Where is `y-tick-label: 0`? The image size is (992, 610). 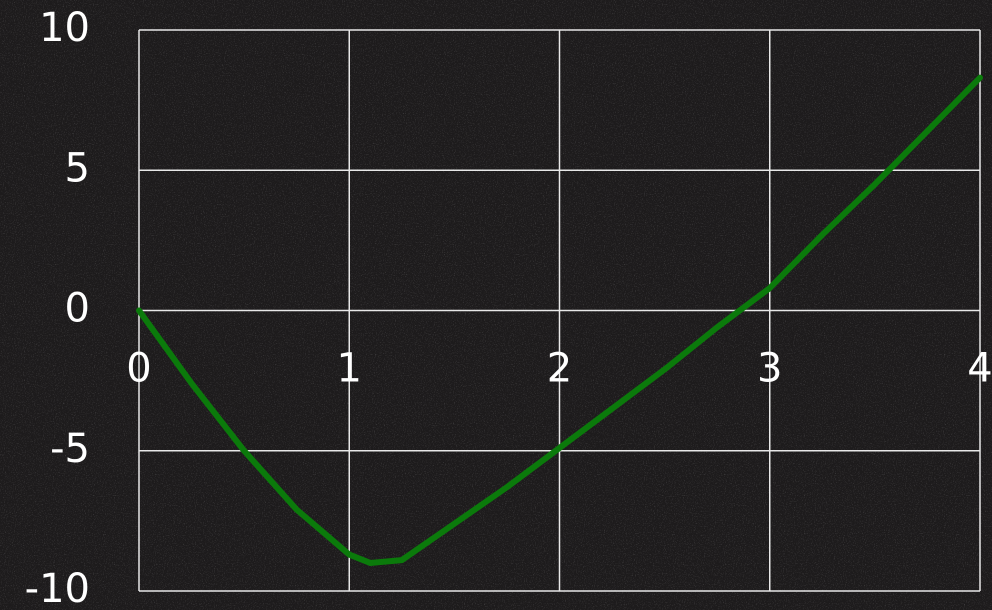
y-tick-label: 0 is located at coordinates (77, 309).